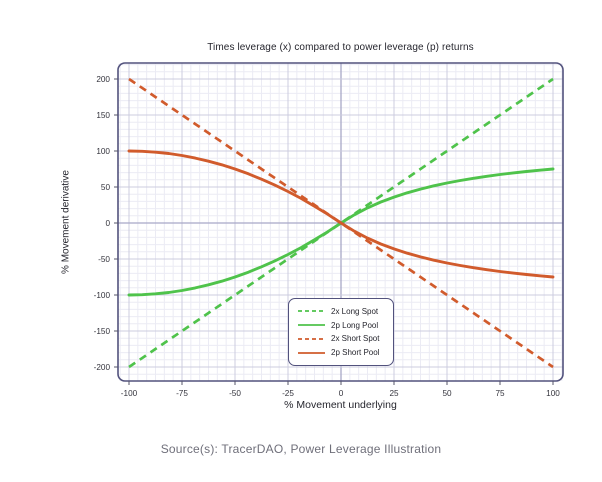 This screenshot has height=482, width=602. I want to click on y-tick-label: 50, so click(106, 187).